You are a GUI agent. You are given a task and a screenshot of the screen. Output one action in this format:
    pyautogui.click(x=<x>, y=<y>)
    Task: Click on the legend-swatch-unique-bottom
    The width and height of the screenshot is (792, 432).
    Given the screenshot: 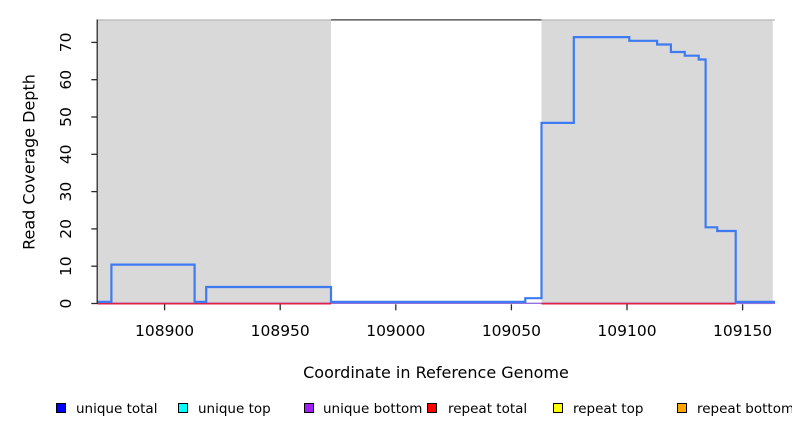 What is the action you would take?
    pyautogui.click(x=309, y=408)
    